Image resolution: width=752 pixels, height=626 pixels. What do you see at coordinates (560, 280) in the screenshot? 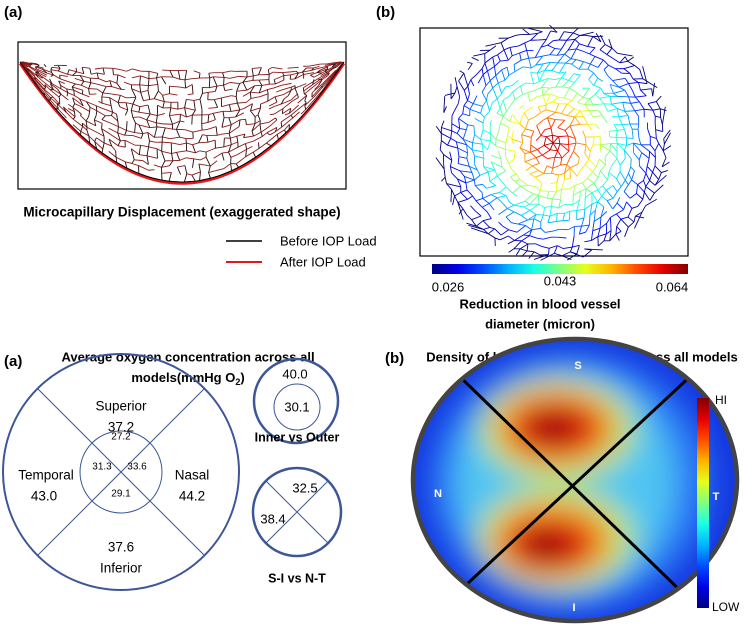
I see `colorbar-tick: 0.043` at bounding box center [560, 280].